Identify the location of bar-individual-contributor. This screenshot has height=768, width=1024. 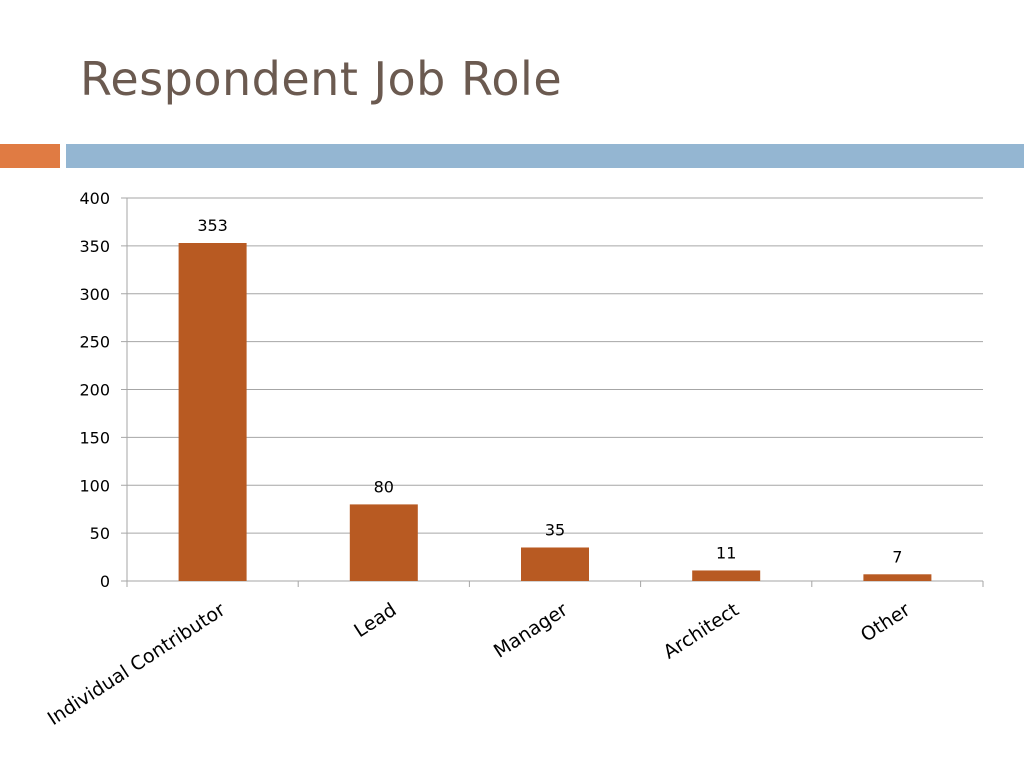
(212, 412).